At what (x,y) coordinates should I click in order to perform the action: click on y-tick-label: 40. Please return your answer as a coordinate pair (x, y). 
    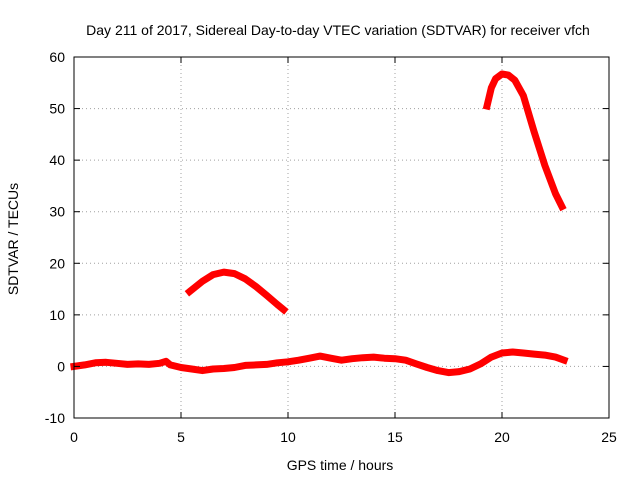
    Looking at the image, I should click on (57, 160).